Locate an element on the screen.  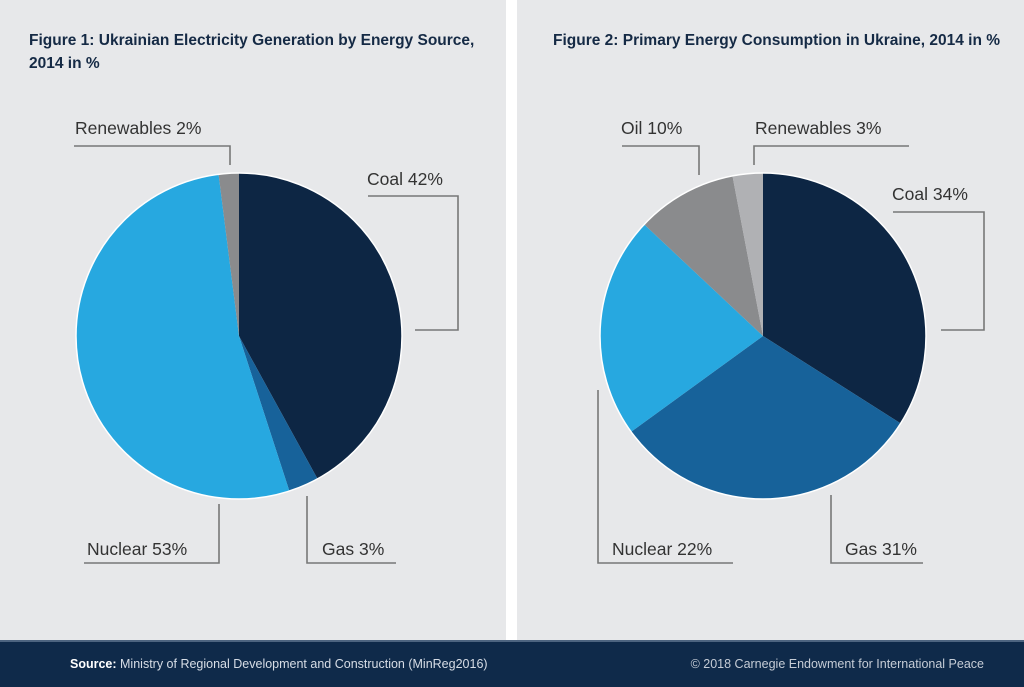
data-label-coal: Coal 42% is located at coordinates (405, 179).